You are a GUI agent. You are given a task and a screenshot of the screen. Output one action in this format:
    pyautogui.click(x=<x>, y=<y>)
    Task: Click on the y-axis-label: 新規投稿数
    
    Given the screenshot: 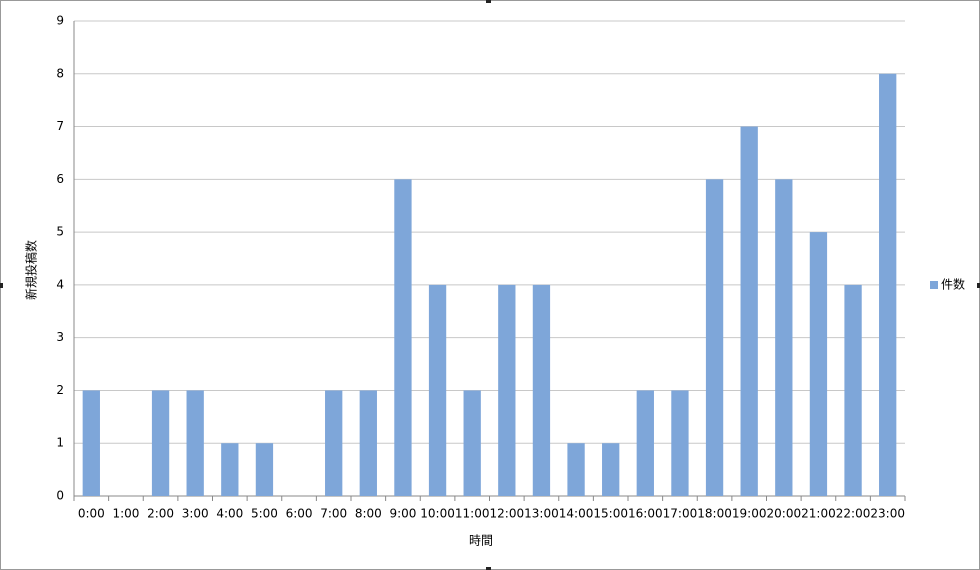 What is the action you would take?
    pyautogui.click(x=31, y=270)
    